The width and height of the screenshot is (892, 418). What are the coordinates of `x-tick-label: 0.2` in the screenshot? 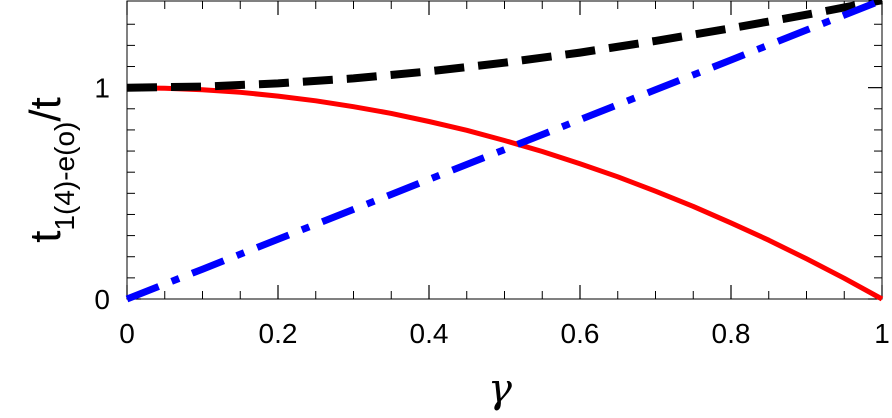 It's located at (278, 333).